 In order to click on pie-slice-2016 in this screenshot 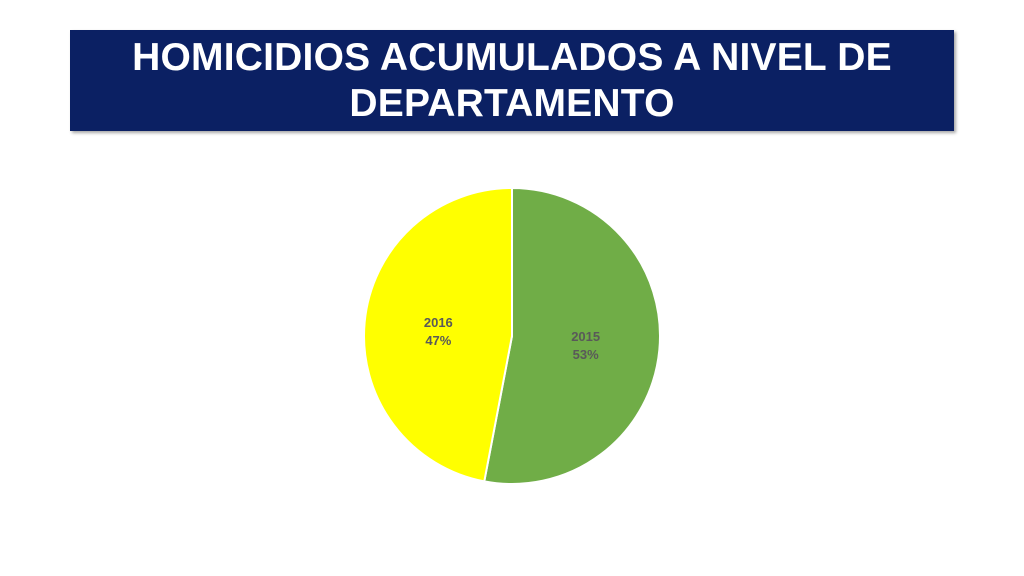, I will do `click(438, 334)`.